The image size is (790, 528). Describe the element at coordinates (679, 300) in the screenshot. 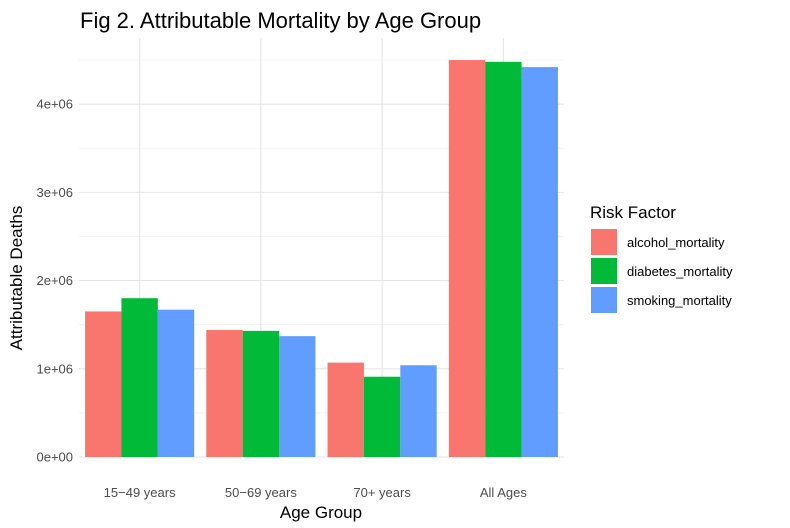

I see `legend-label: smoking_mortality` at that location.